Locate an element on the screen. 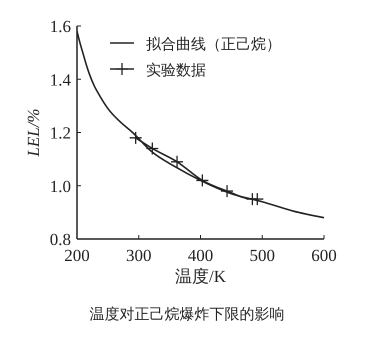 This screenshot has width=366, height=337. y-tick-label: 1.4 is located at coordinates (61, 80).